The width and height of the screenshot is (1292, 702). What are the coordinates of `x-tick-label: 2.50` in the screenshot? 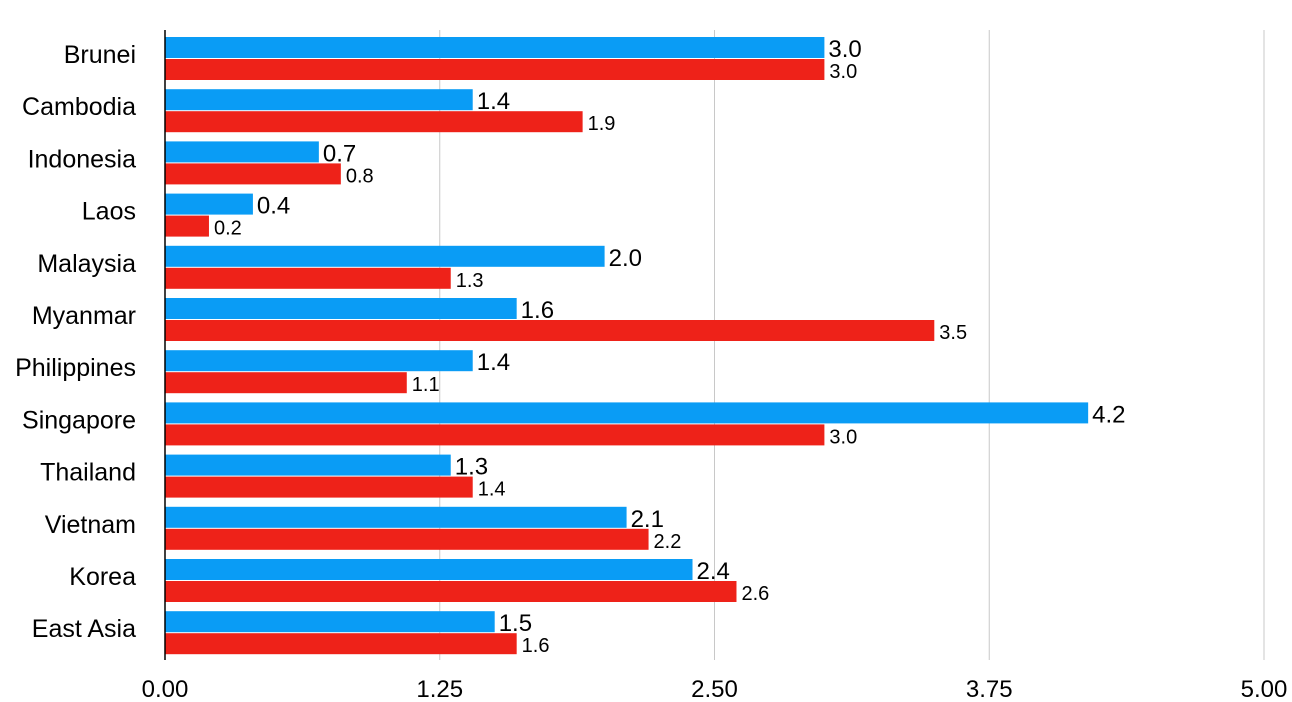 It's located at (714, 689).